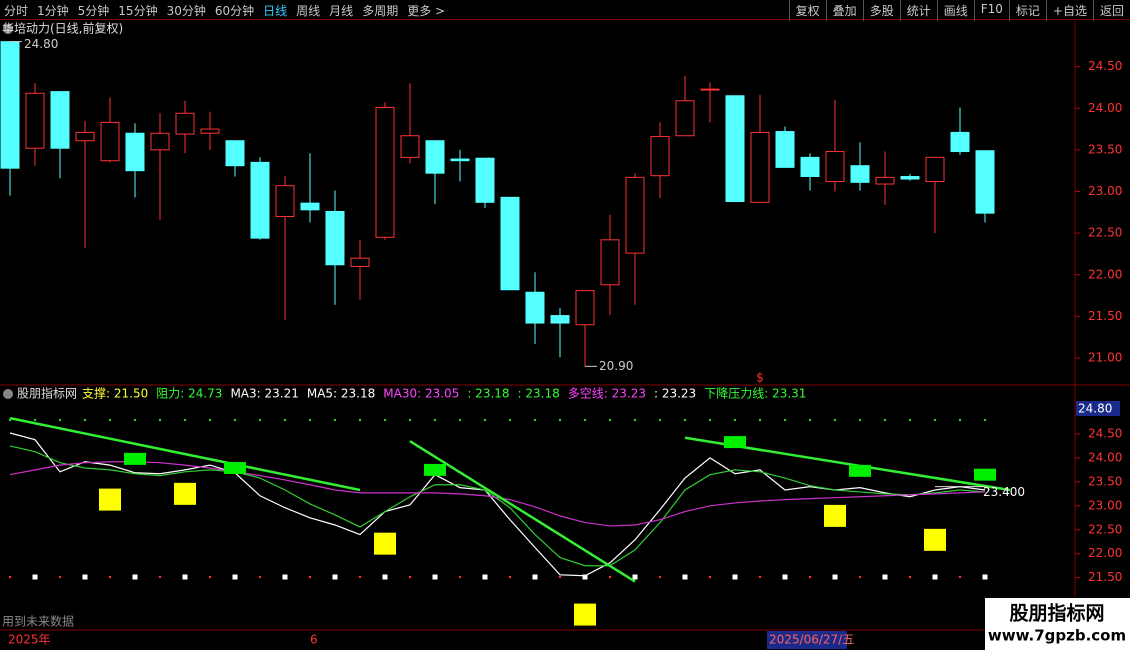 This screenshot has height=650, width=1130. Describe the element at coordinates (1105, 505) in the screenshot. I see `y-tick-label: 23.00` at that location.